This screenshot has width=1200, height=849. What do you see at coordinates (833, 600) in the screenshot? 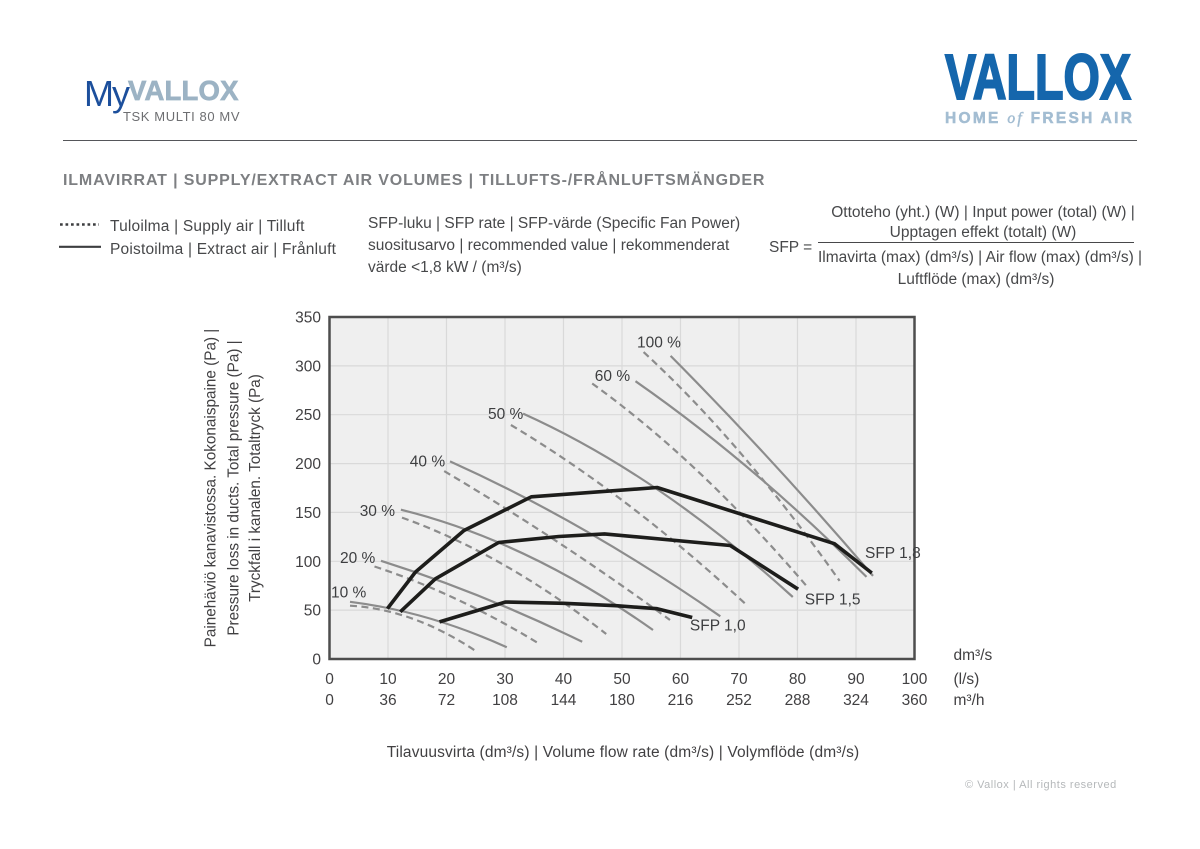
I see `svg-text: SFP 1,5` at bounding box center [833, 600].